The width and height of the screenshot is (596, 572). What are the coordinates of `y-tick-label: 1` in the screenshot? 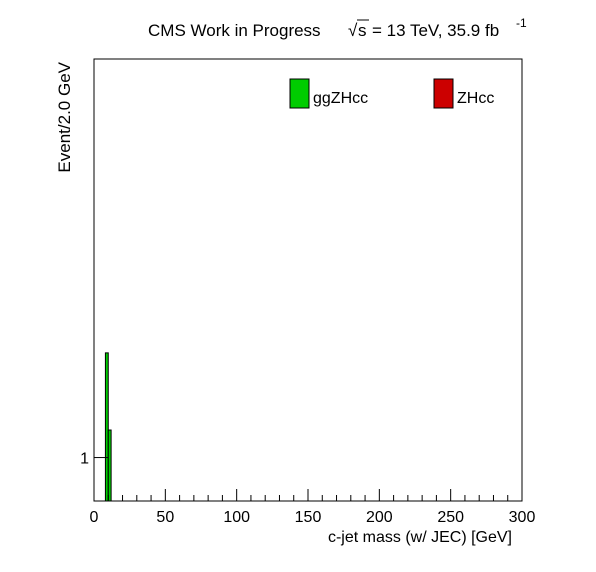 It's located at (84, 459).